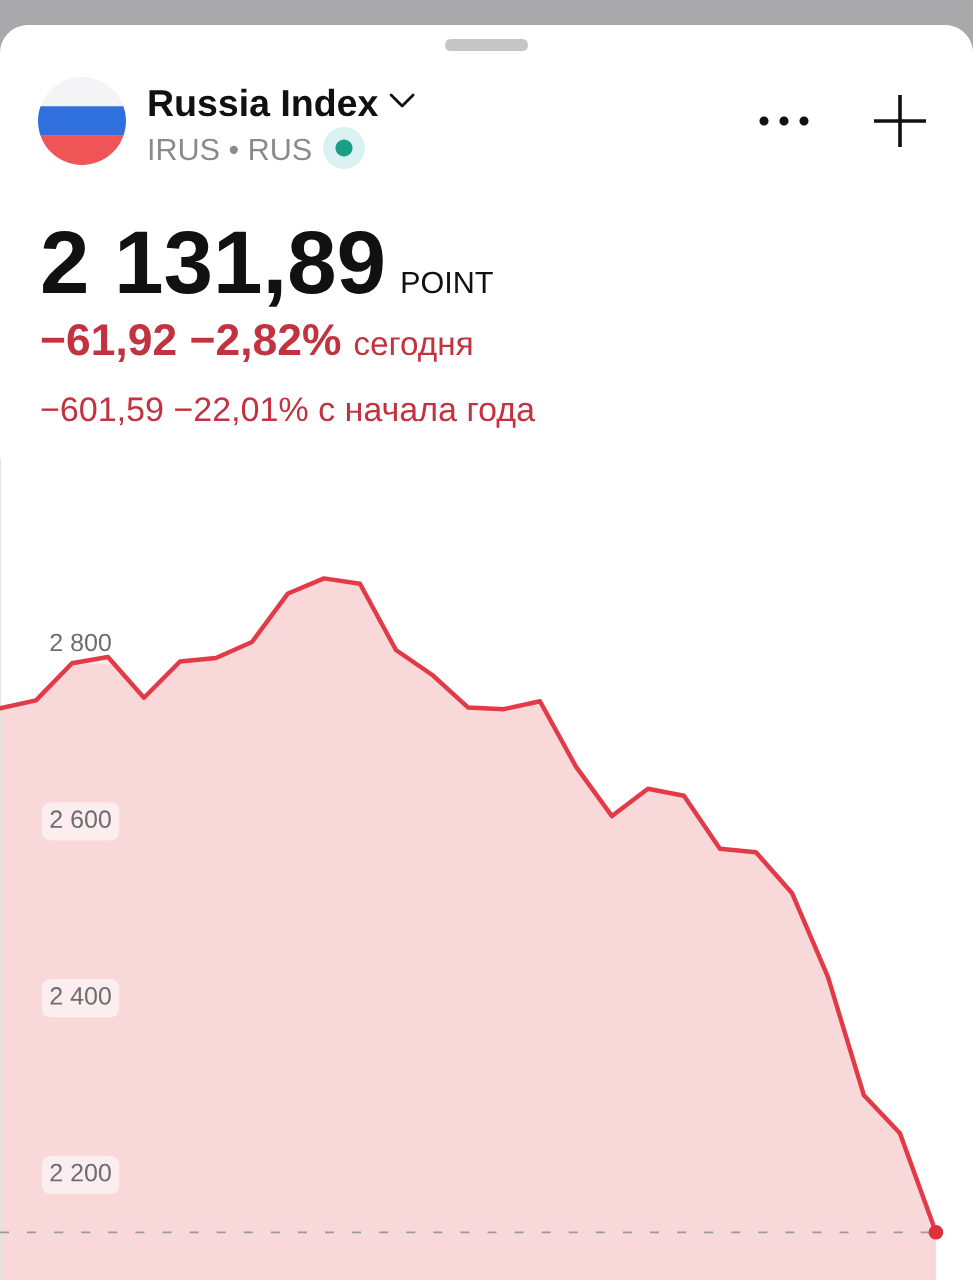 Image resolution: width=973 pixels, height=1280 pixels. I want to click on text: POINT, so click(447, 282).